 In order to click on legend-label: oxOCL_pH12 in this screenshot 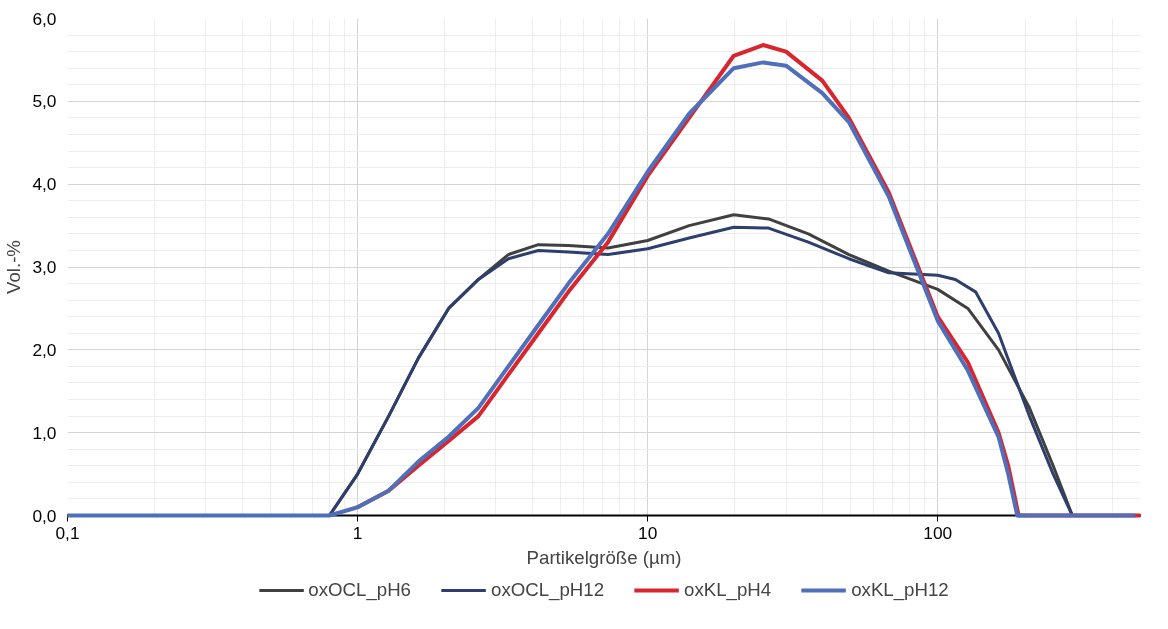, I will do `click(548, 590)`.